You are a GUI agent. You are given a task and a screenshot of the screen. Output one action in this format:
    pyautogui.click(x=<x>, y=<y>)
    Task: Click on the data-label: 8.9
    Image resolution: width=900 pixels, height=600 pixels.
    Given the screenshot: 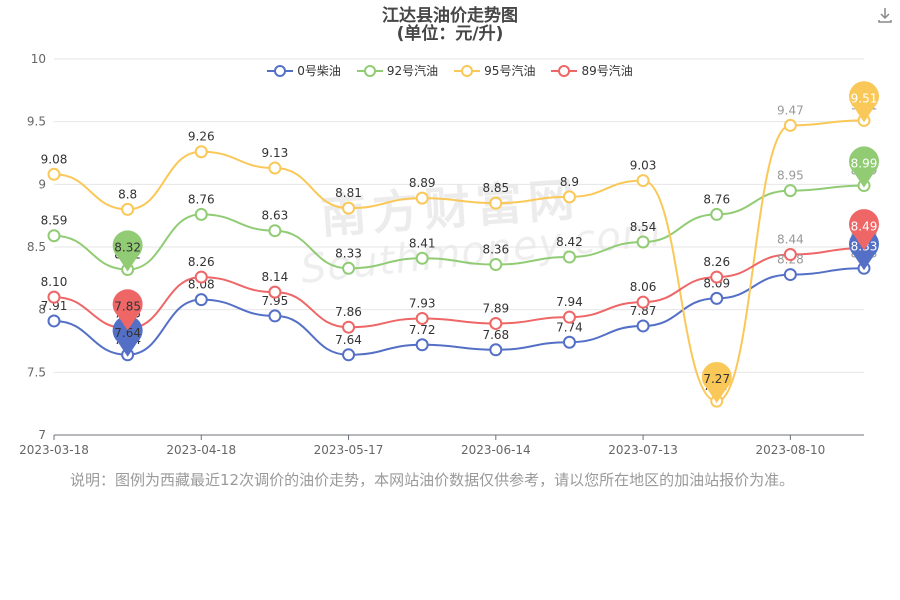 What is the action you would take?
    pyautogui.click(x=569, y=182)
    